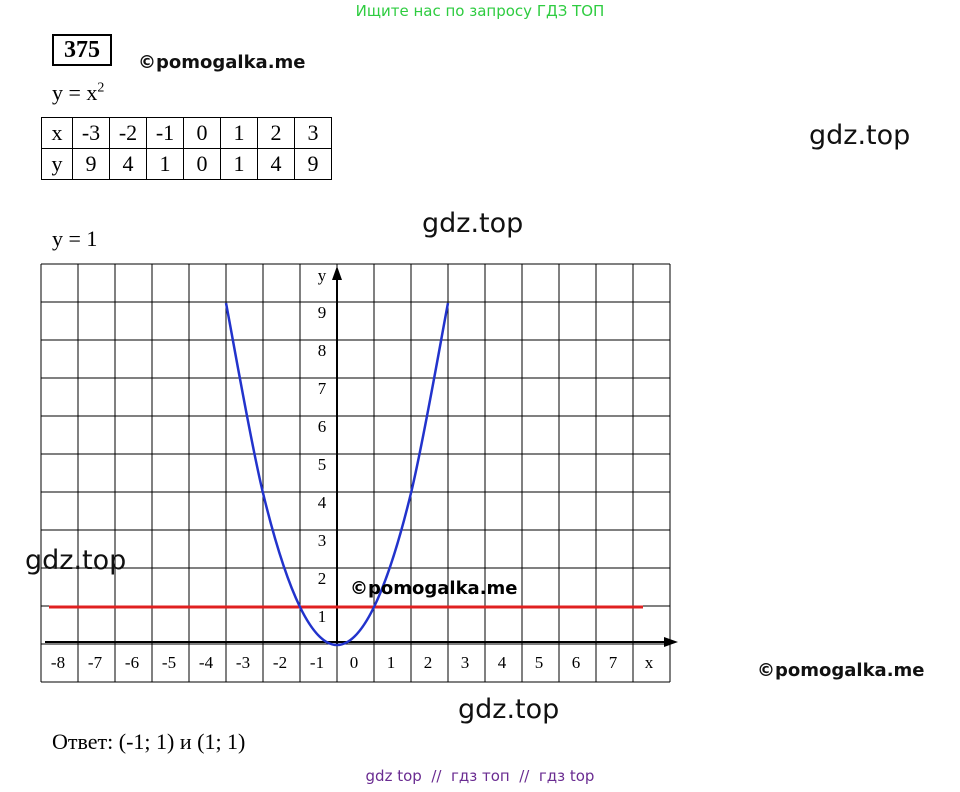  What do you see at coordinates (169, 662) in the screenshot?
I see `x-tick-label: -5` at bounding box center [169, 662].